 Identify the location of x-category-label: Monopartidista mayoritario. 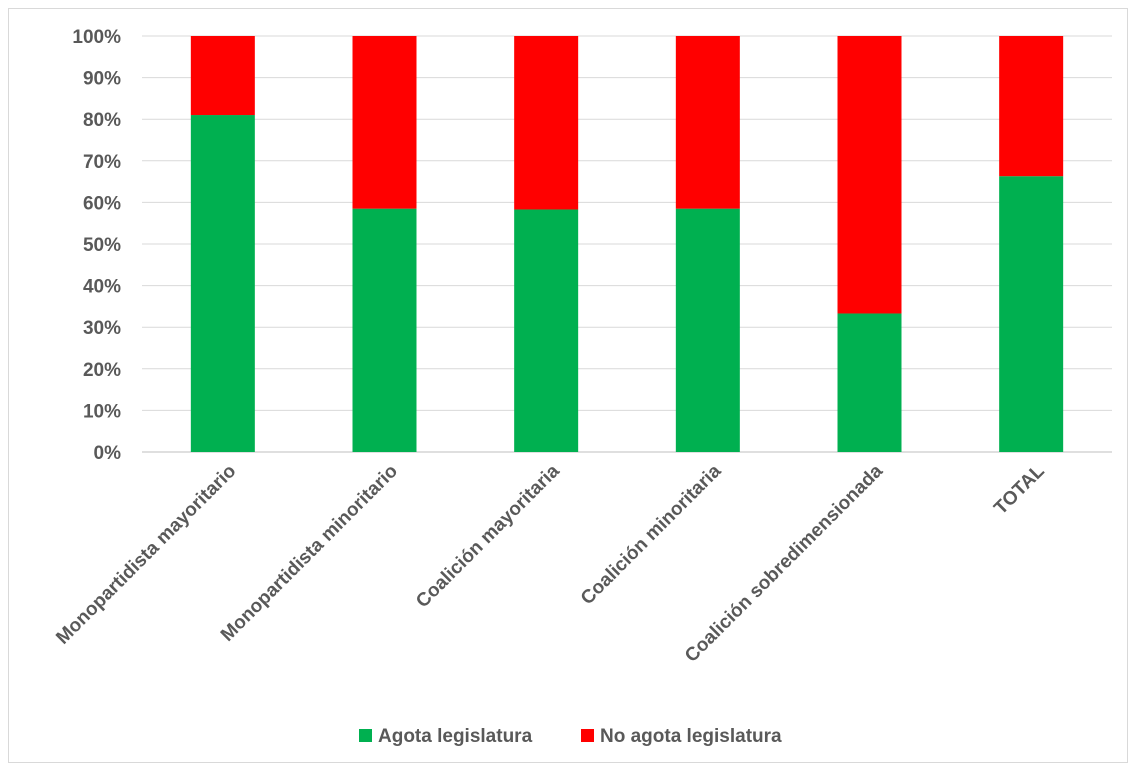
(146, 555).